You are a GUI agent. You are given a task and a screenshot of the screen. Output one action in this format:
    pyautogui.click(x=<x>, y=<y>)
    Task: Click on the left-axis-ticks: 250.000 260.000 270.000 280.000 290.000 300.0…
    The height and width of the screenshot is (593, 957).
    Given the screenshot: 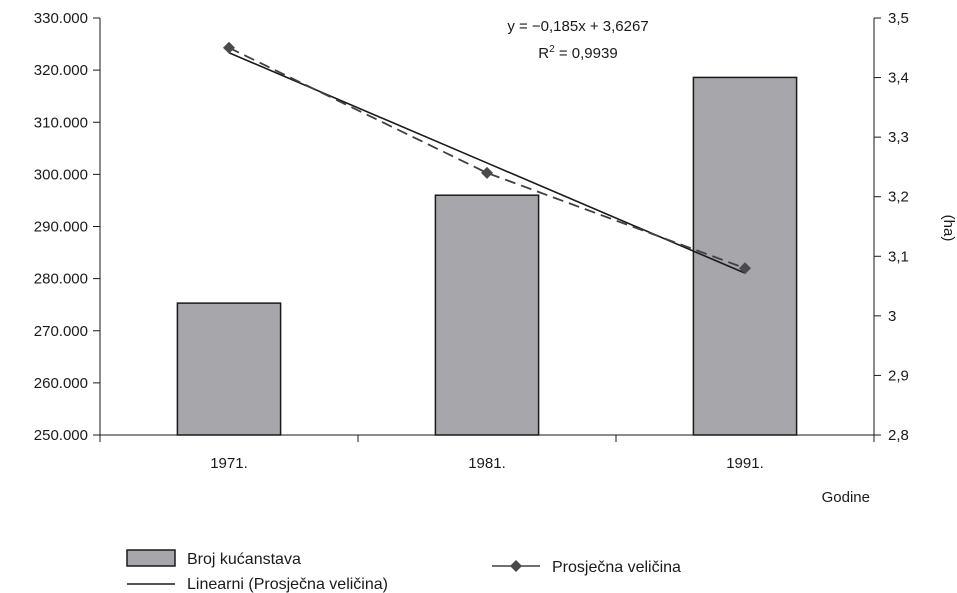 What is the action you would take?
    pyautogui.click(x=67, y=227)
    